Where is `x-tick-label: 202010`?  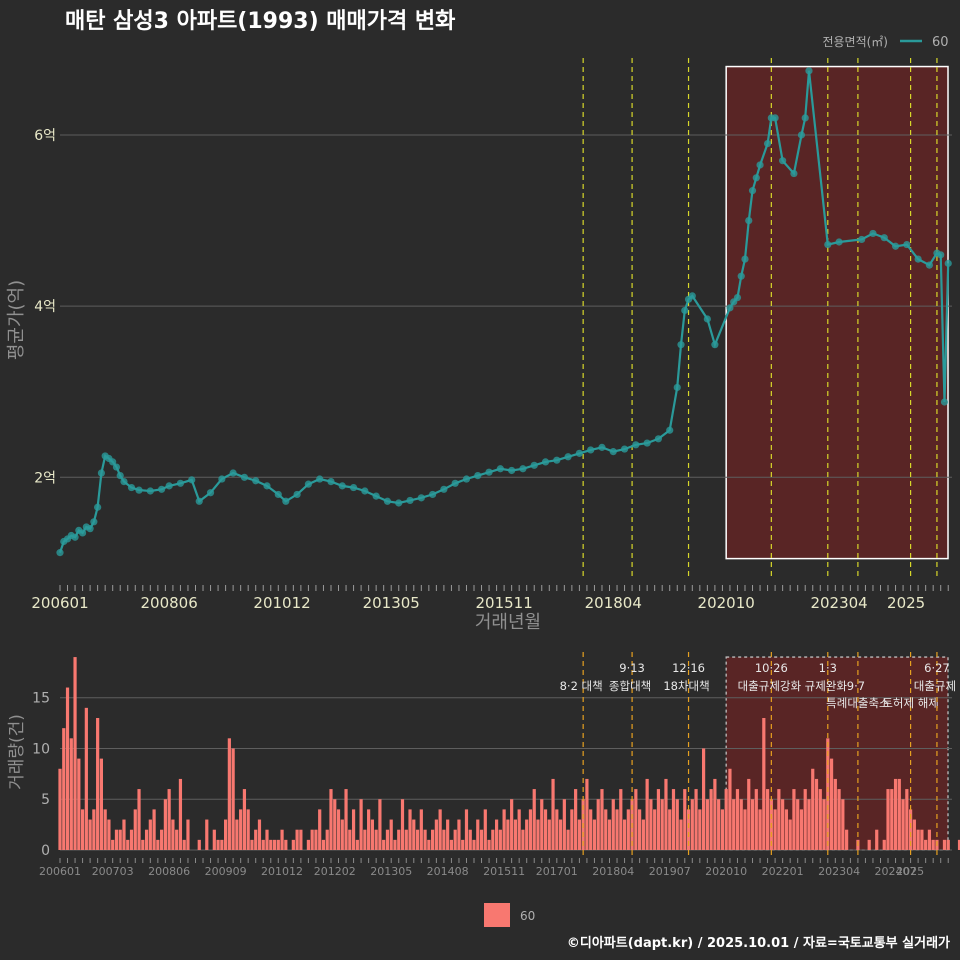 x-tick-label: 202010 is located at coordinates (726, 603).